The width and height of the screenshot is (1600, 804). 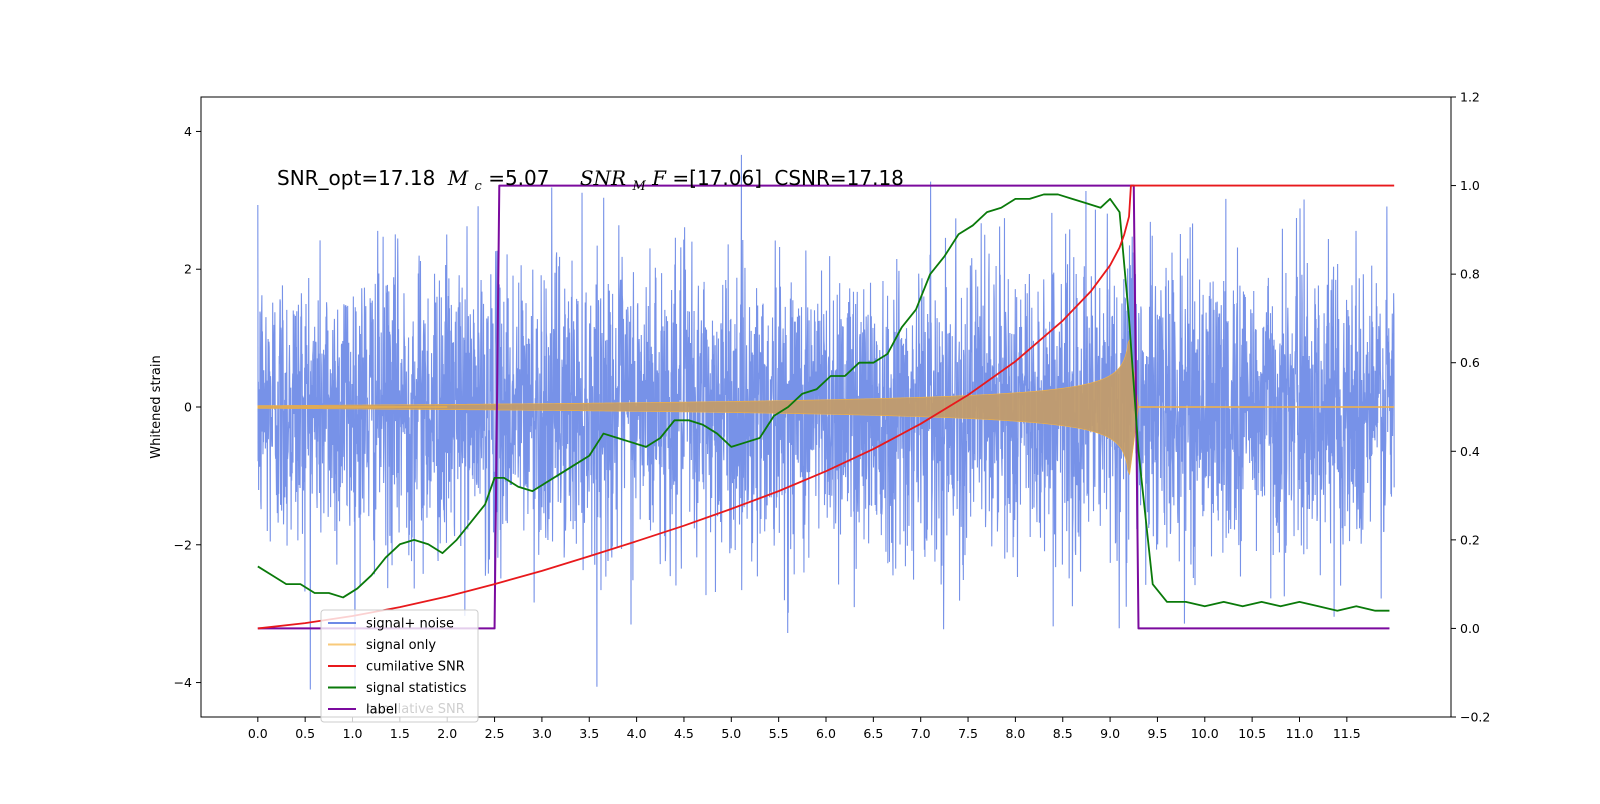 What do you see at coordinates (1015, 733) in the screenshot?
I see `x-tick-label: 8.0` at bounding box center [1015, 733].